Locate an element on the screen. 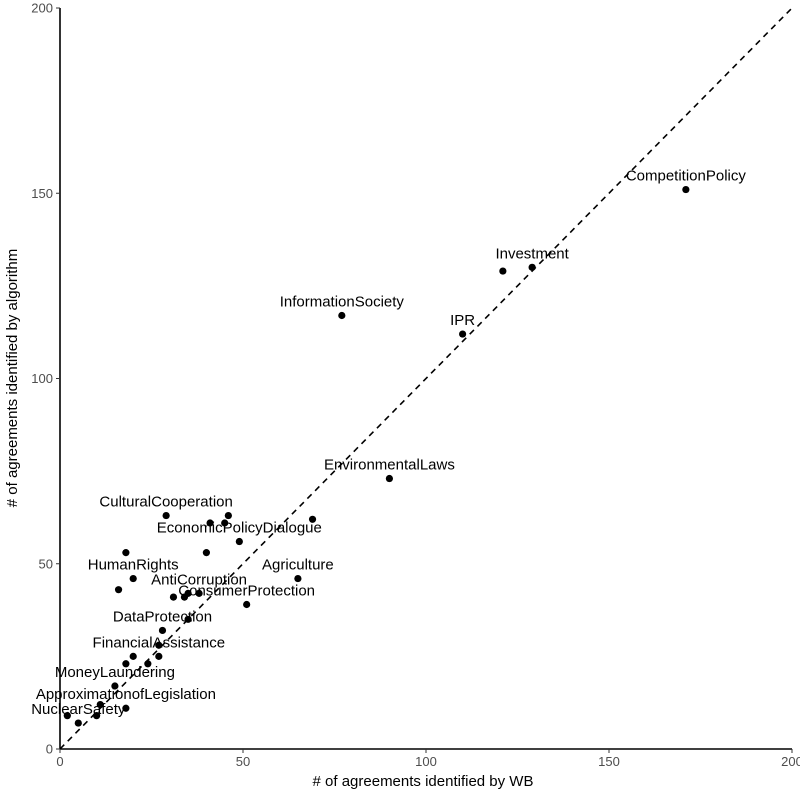 This screenshot has height=791, width=800. y-tick-label: 150 is located at coordinates (42, 193).